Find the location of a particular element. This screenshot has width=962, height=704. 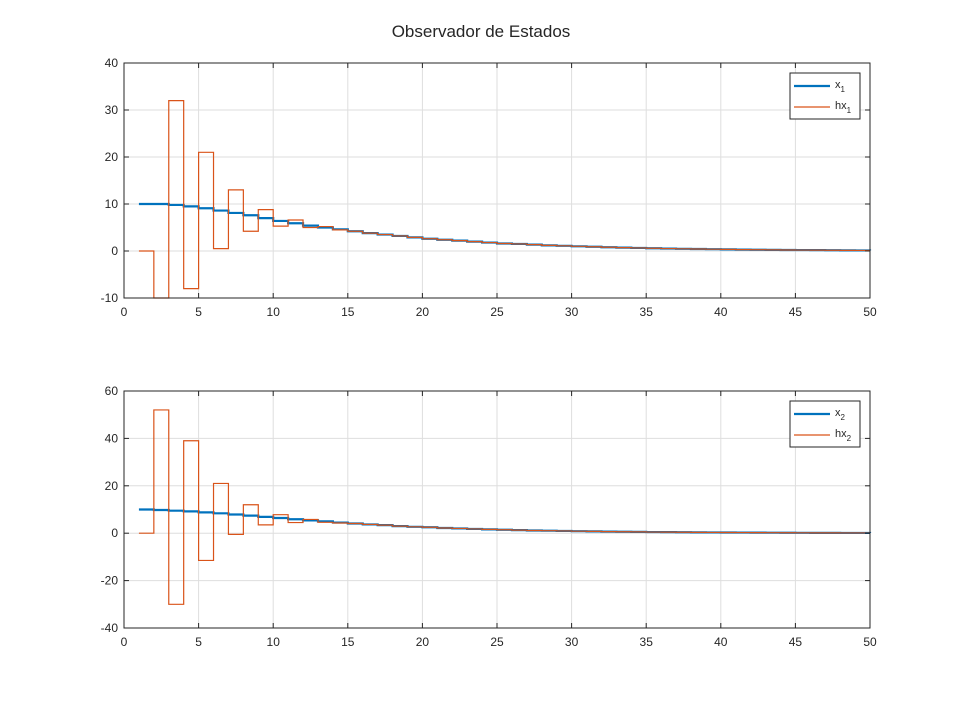

y-tick-label: -20 is located at coordinates (110, 581).